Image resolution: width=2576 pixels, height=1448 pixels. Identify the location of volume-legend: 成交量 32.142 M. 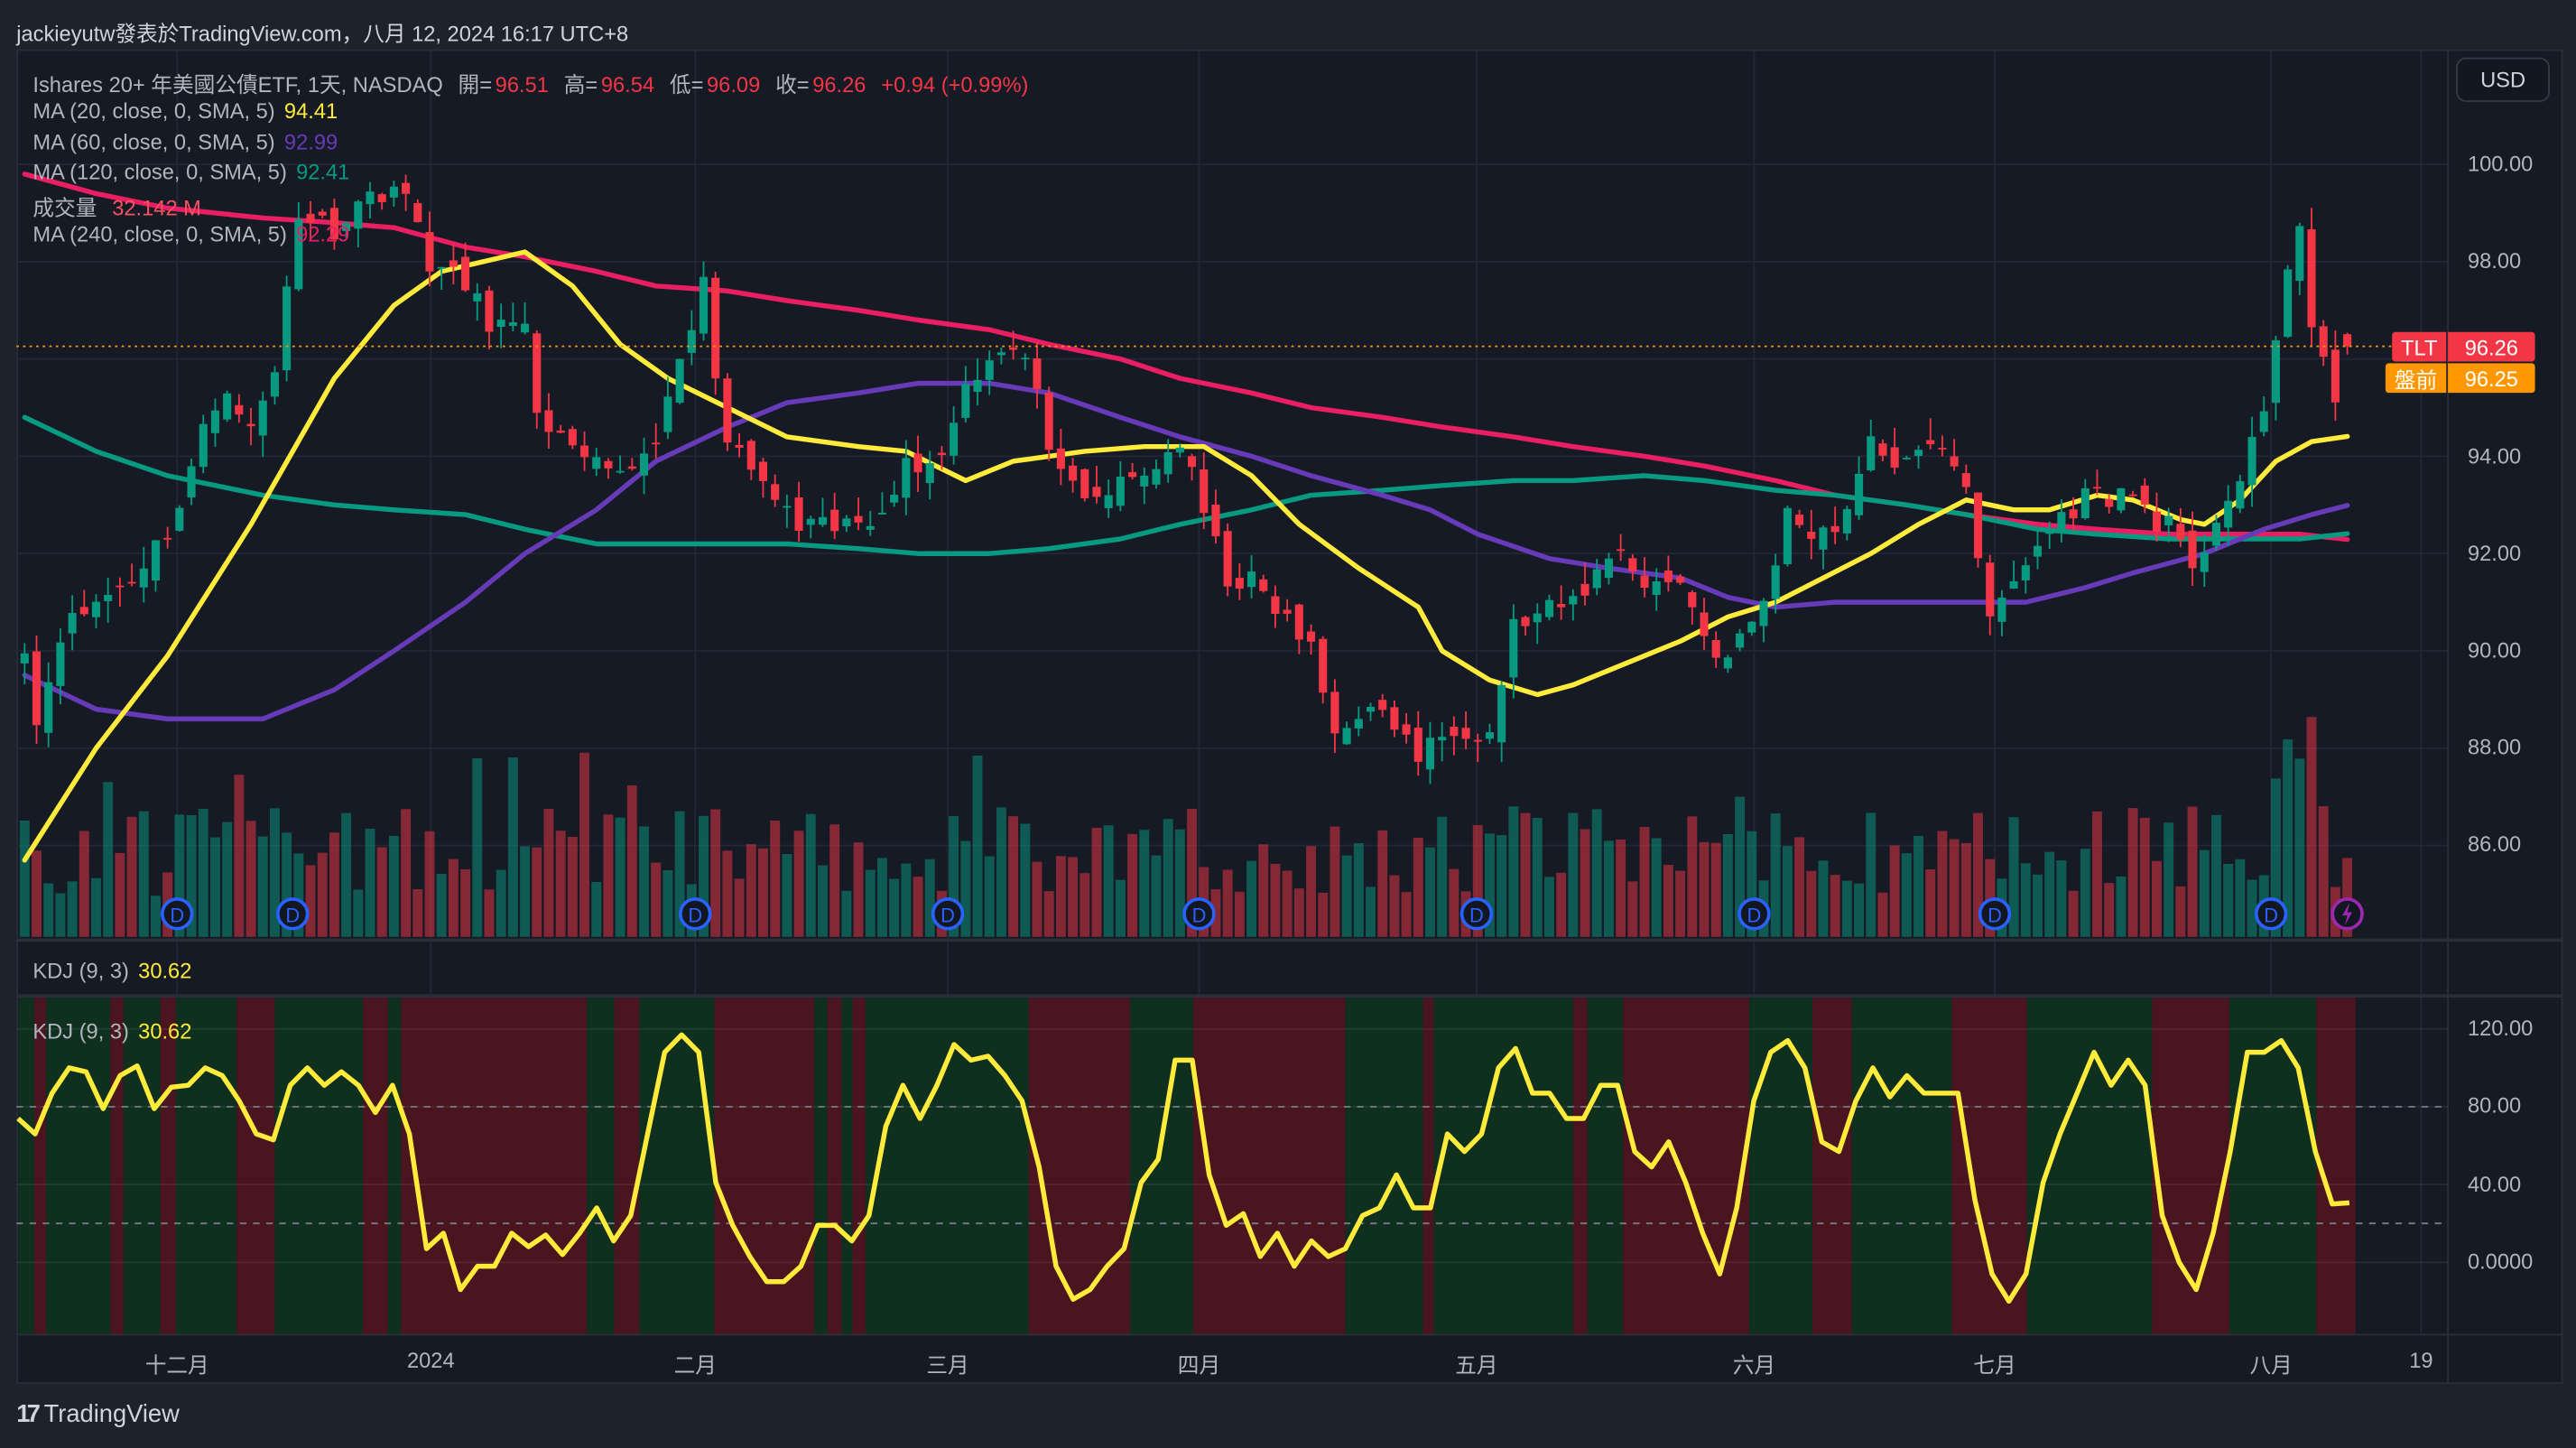
(118, 206).